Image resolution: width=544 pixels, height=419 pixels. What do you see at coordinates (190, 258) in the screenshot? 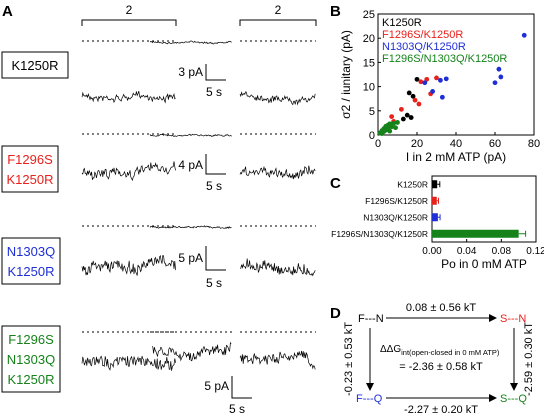
I see `scale-bar-y-label: 5 pA` at bounding box center [190, 258].